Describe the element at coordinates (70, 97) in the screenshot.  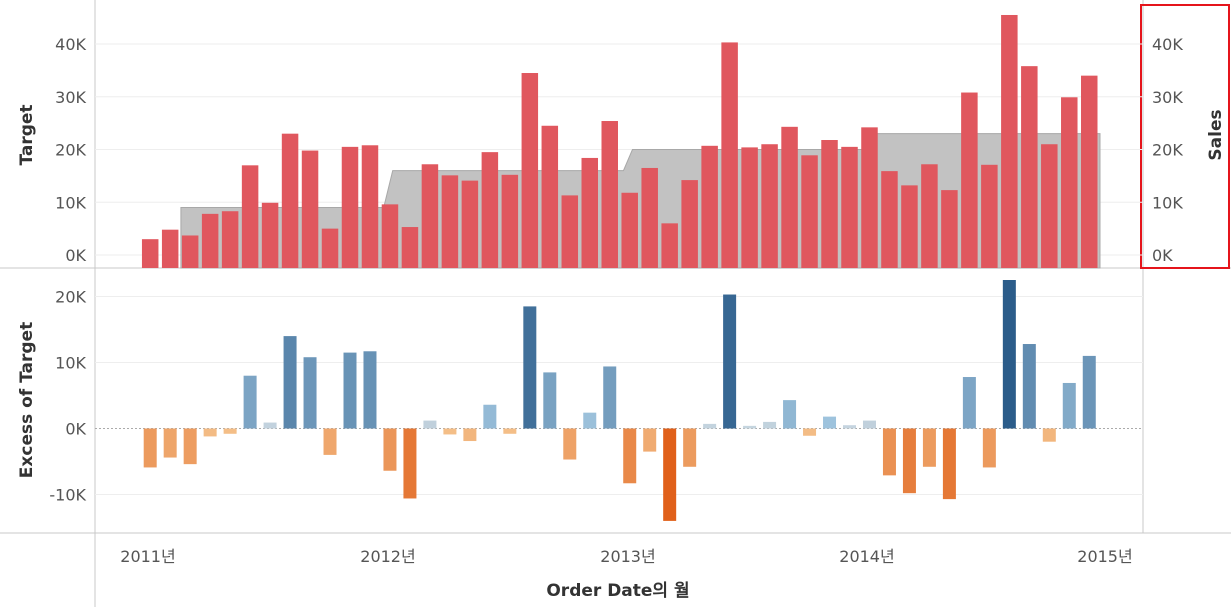
I see `y-tick-target: 30K` at that location.